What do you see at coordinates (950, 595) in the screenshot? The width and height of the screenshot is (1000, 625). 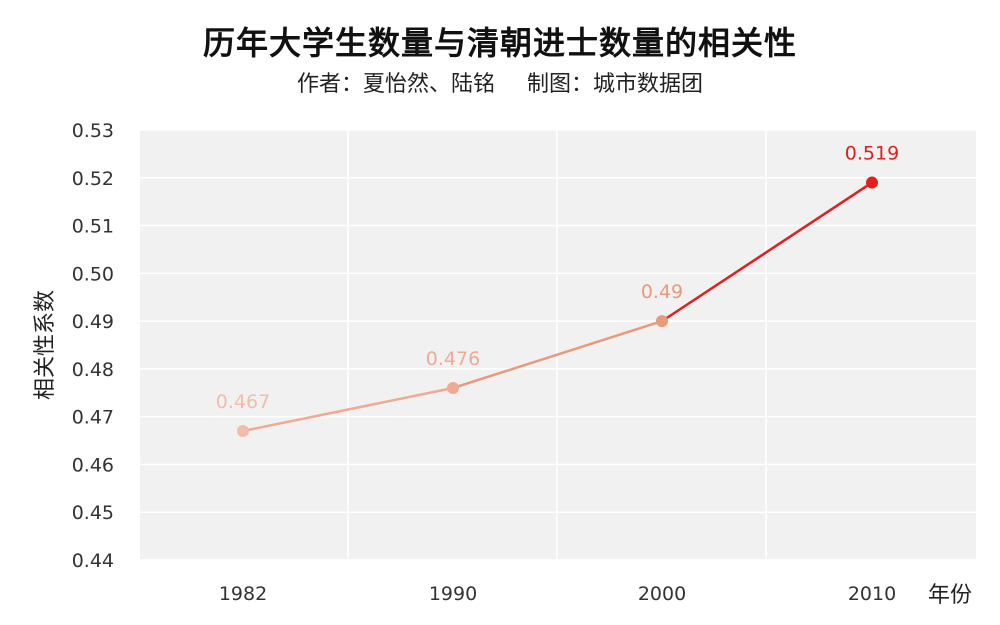 I see `x-axis-title: 年份` at bounding box center [950, 595].